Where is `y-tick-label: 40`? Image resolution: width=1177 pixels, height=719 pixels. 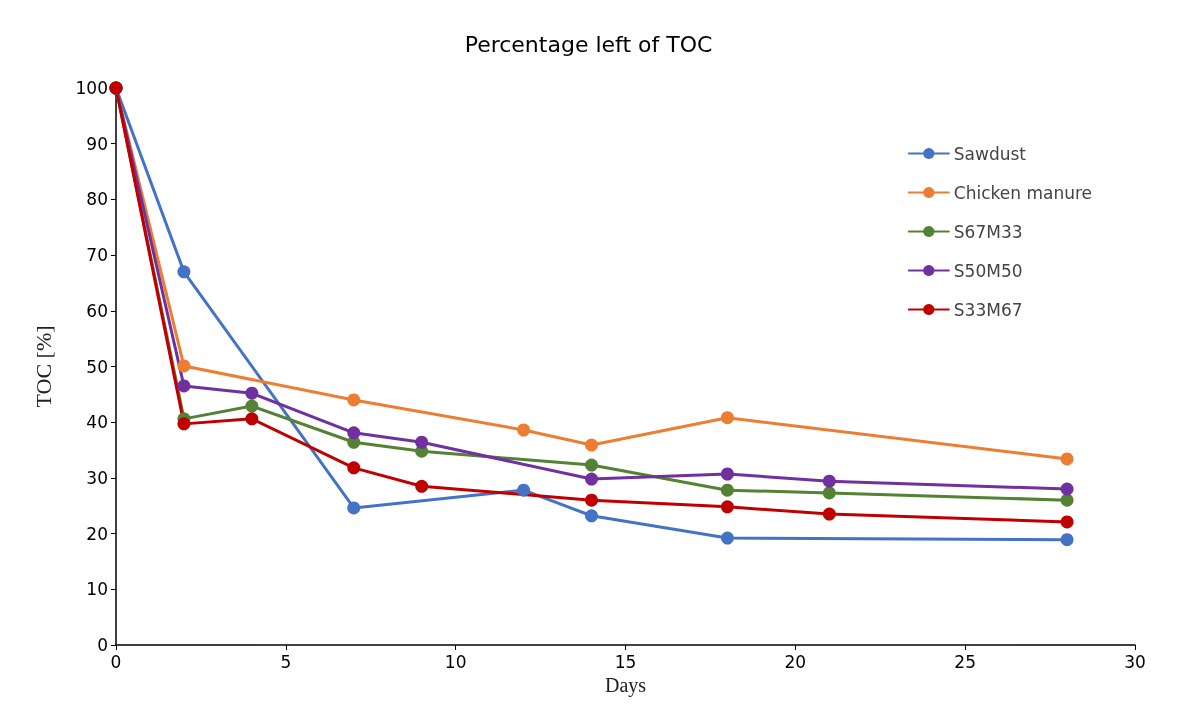
y-tick-label: 40 is located at coordinates (97, 422).